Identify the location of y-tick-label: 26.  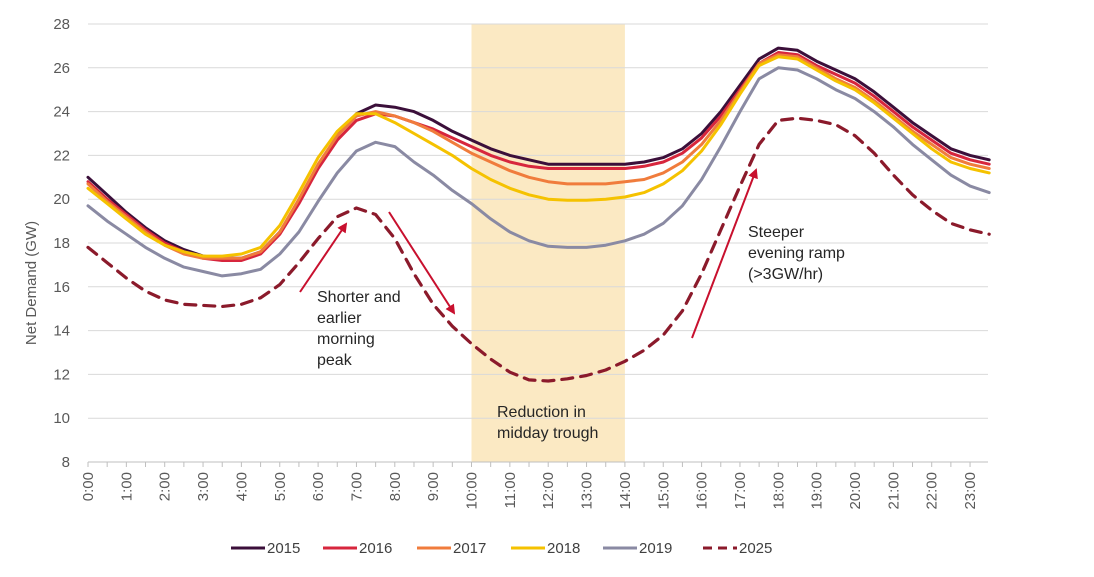
(61, 68).